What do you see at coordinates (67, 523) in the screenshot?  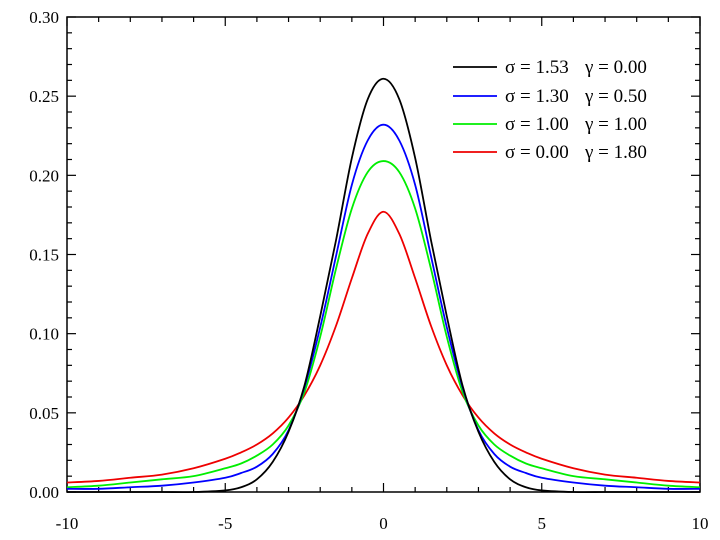 I see `x-tick-label: -10` at bounding box center [67, 523].